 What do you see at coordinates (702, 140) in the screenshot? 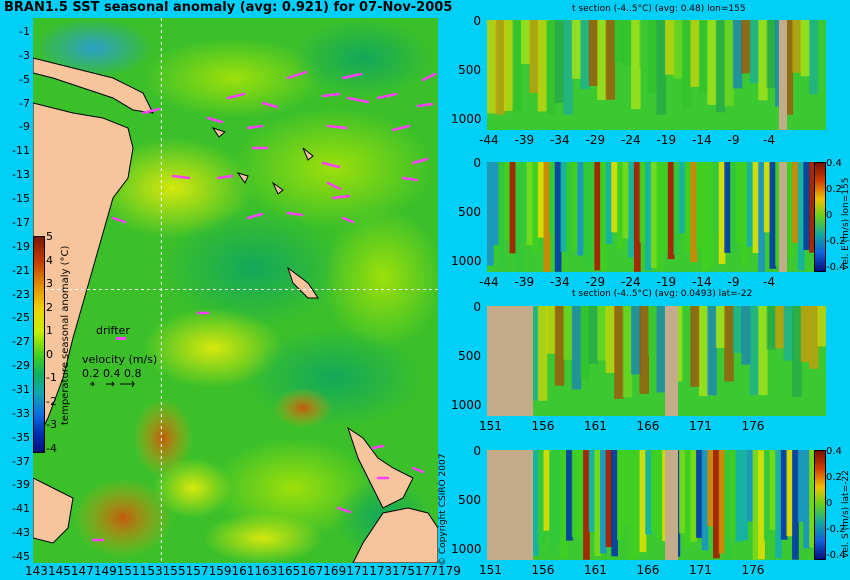
I see `section-x-tick: -14` at bounding box center [702, 140].